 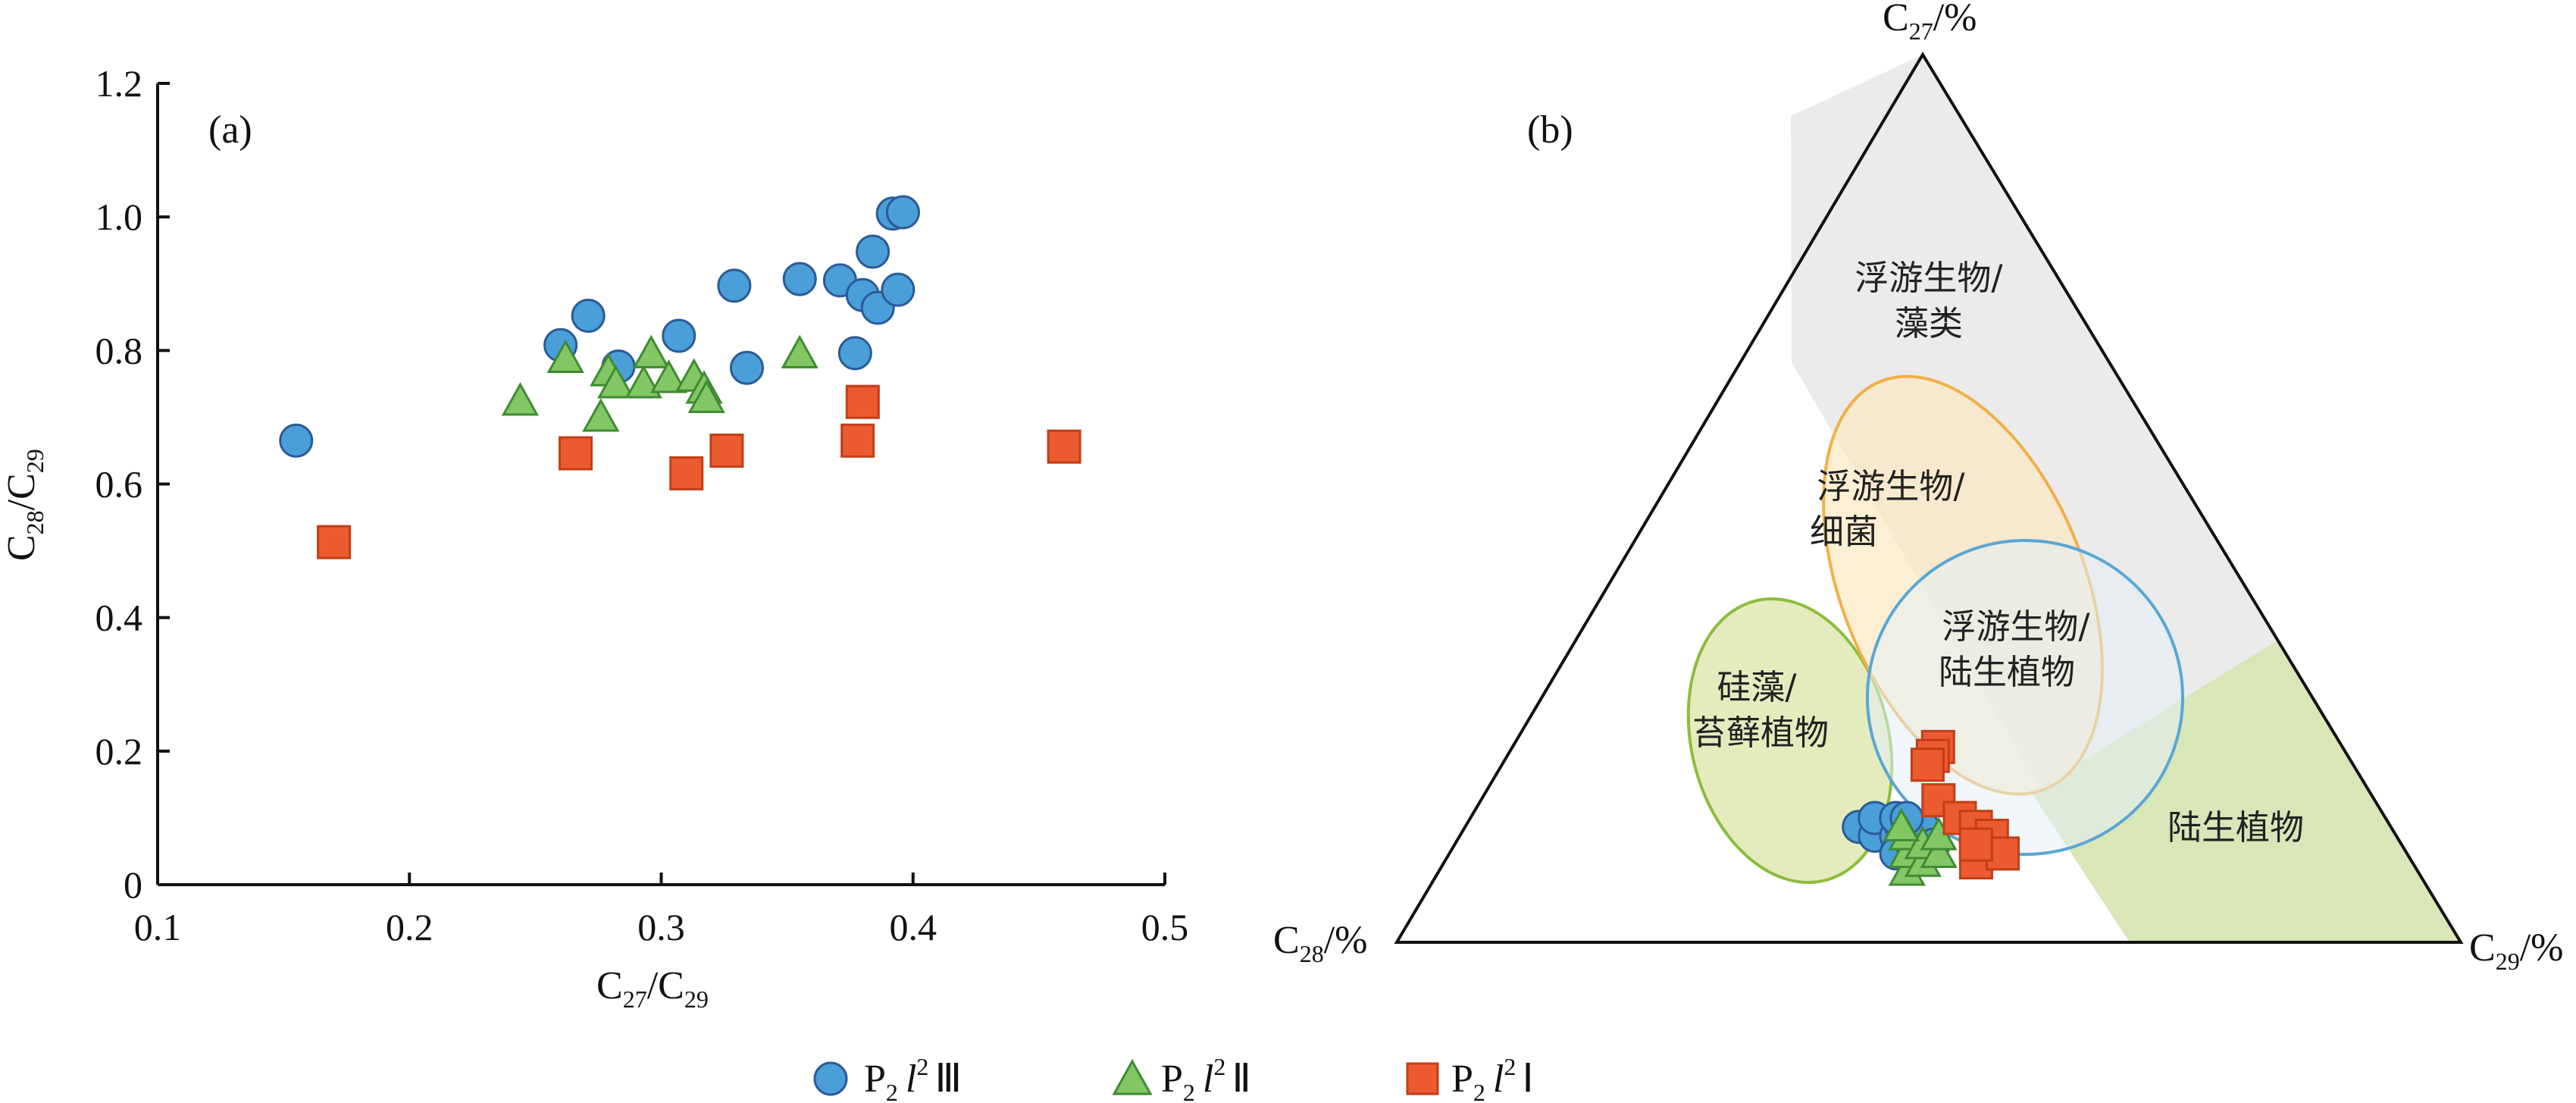 What do you see at coordinates (158, 927) in the screenshot?
I see `x-tick-label: 0.1` at bounding box center [158, 927].